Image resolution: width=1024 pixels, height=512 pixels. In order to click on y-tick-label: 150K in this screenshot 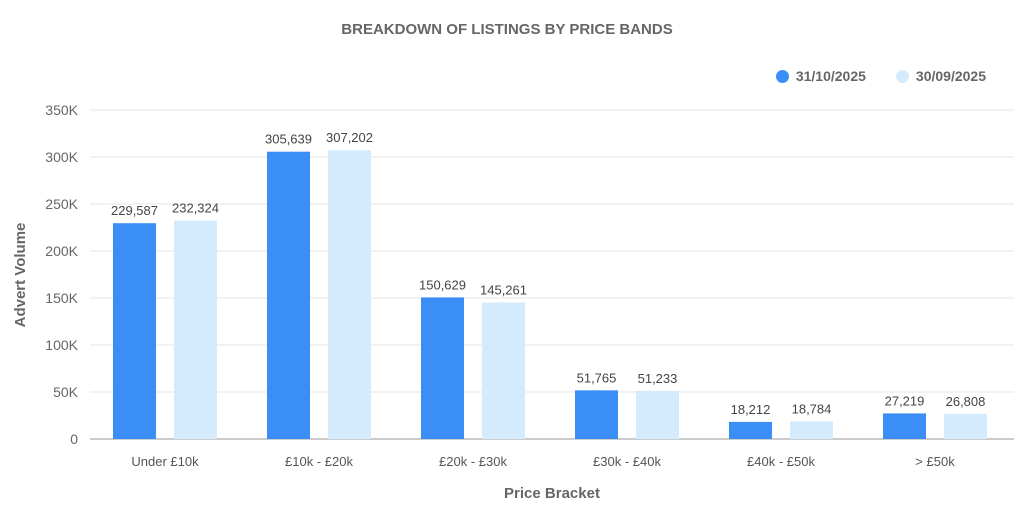, I will do `click(61, 298)`.